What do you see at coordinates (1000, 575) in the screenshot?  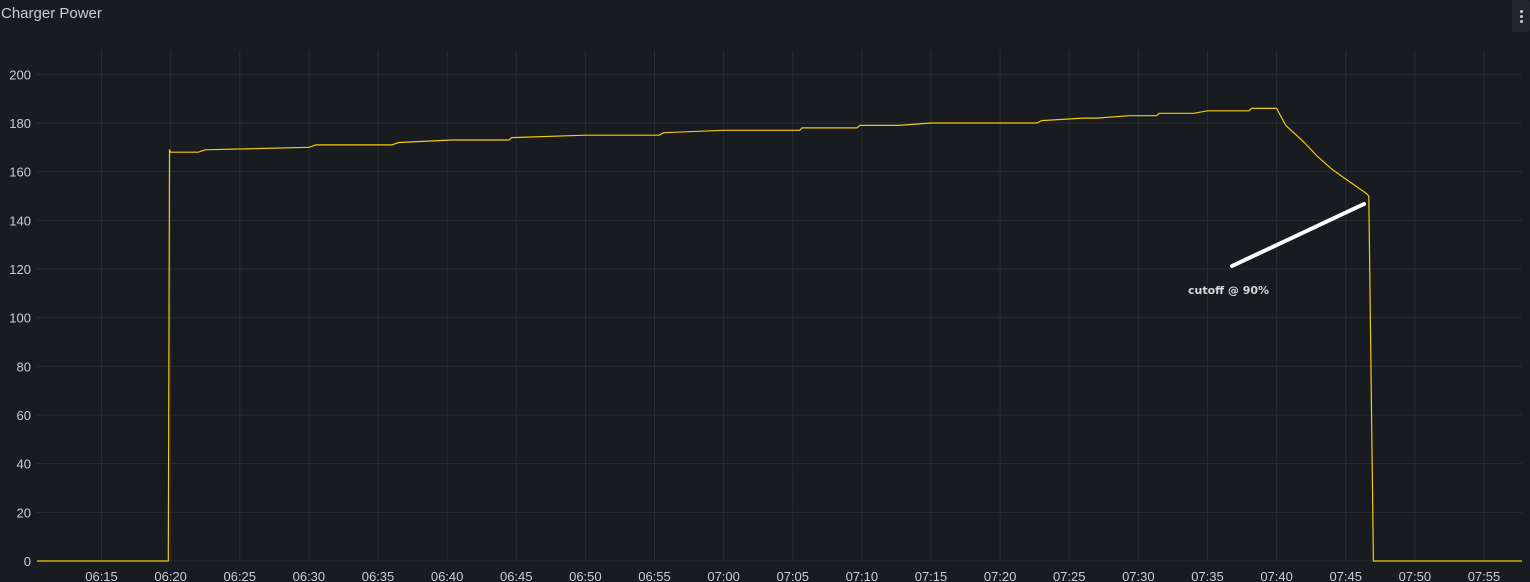 I see `x-tick-label: 07:20` at bounding box center [1000, 575].